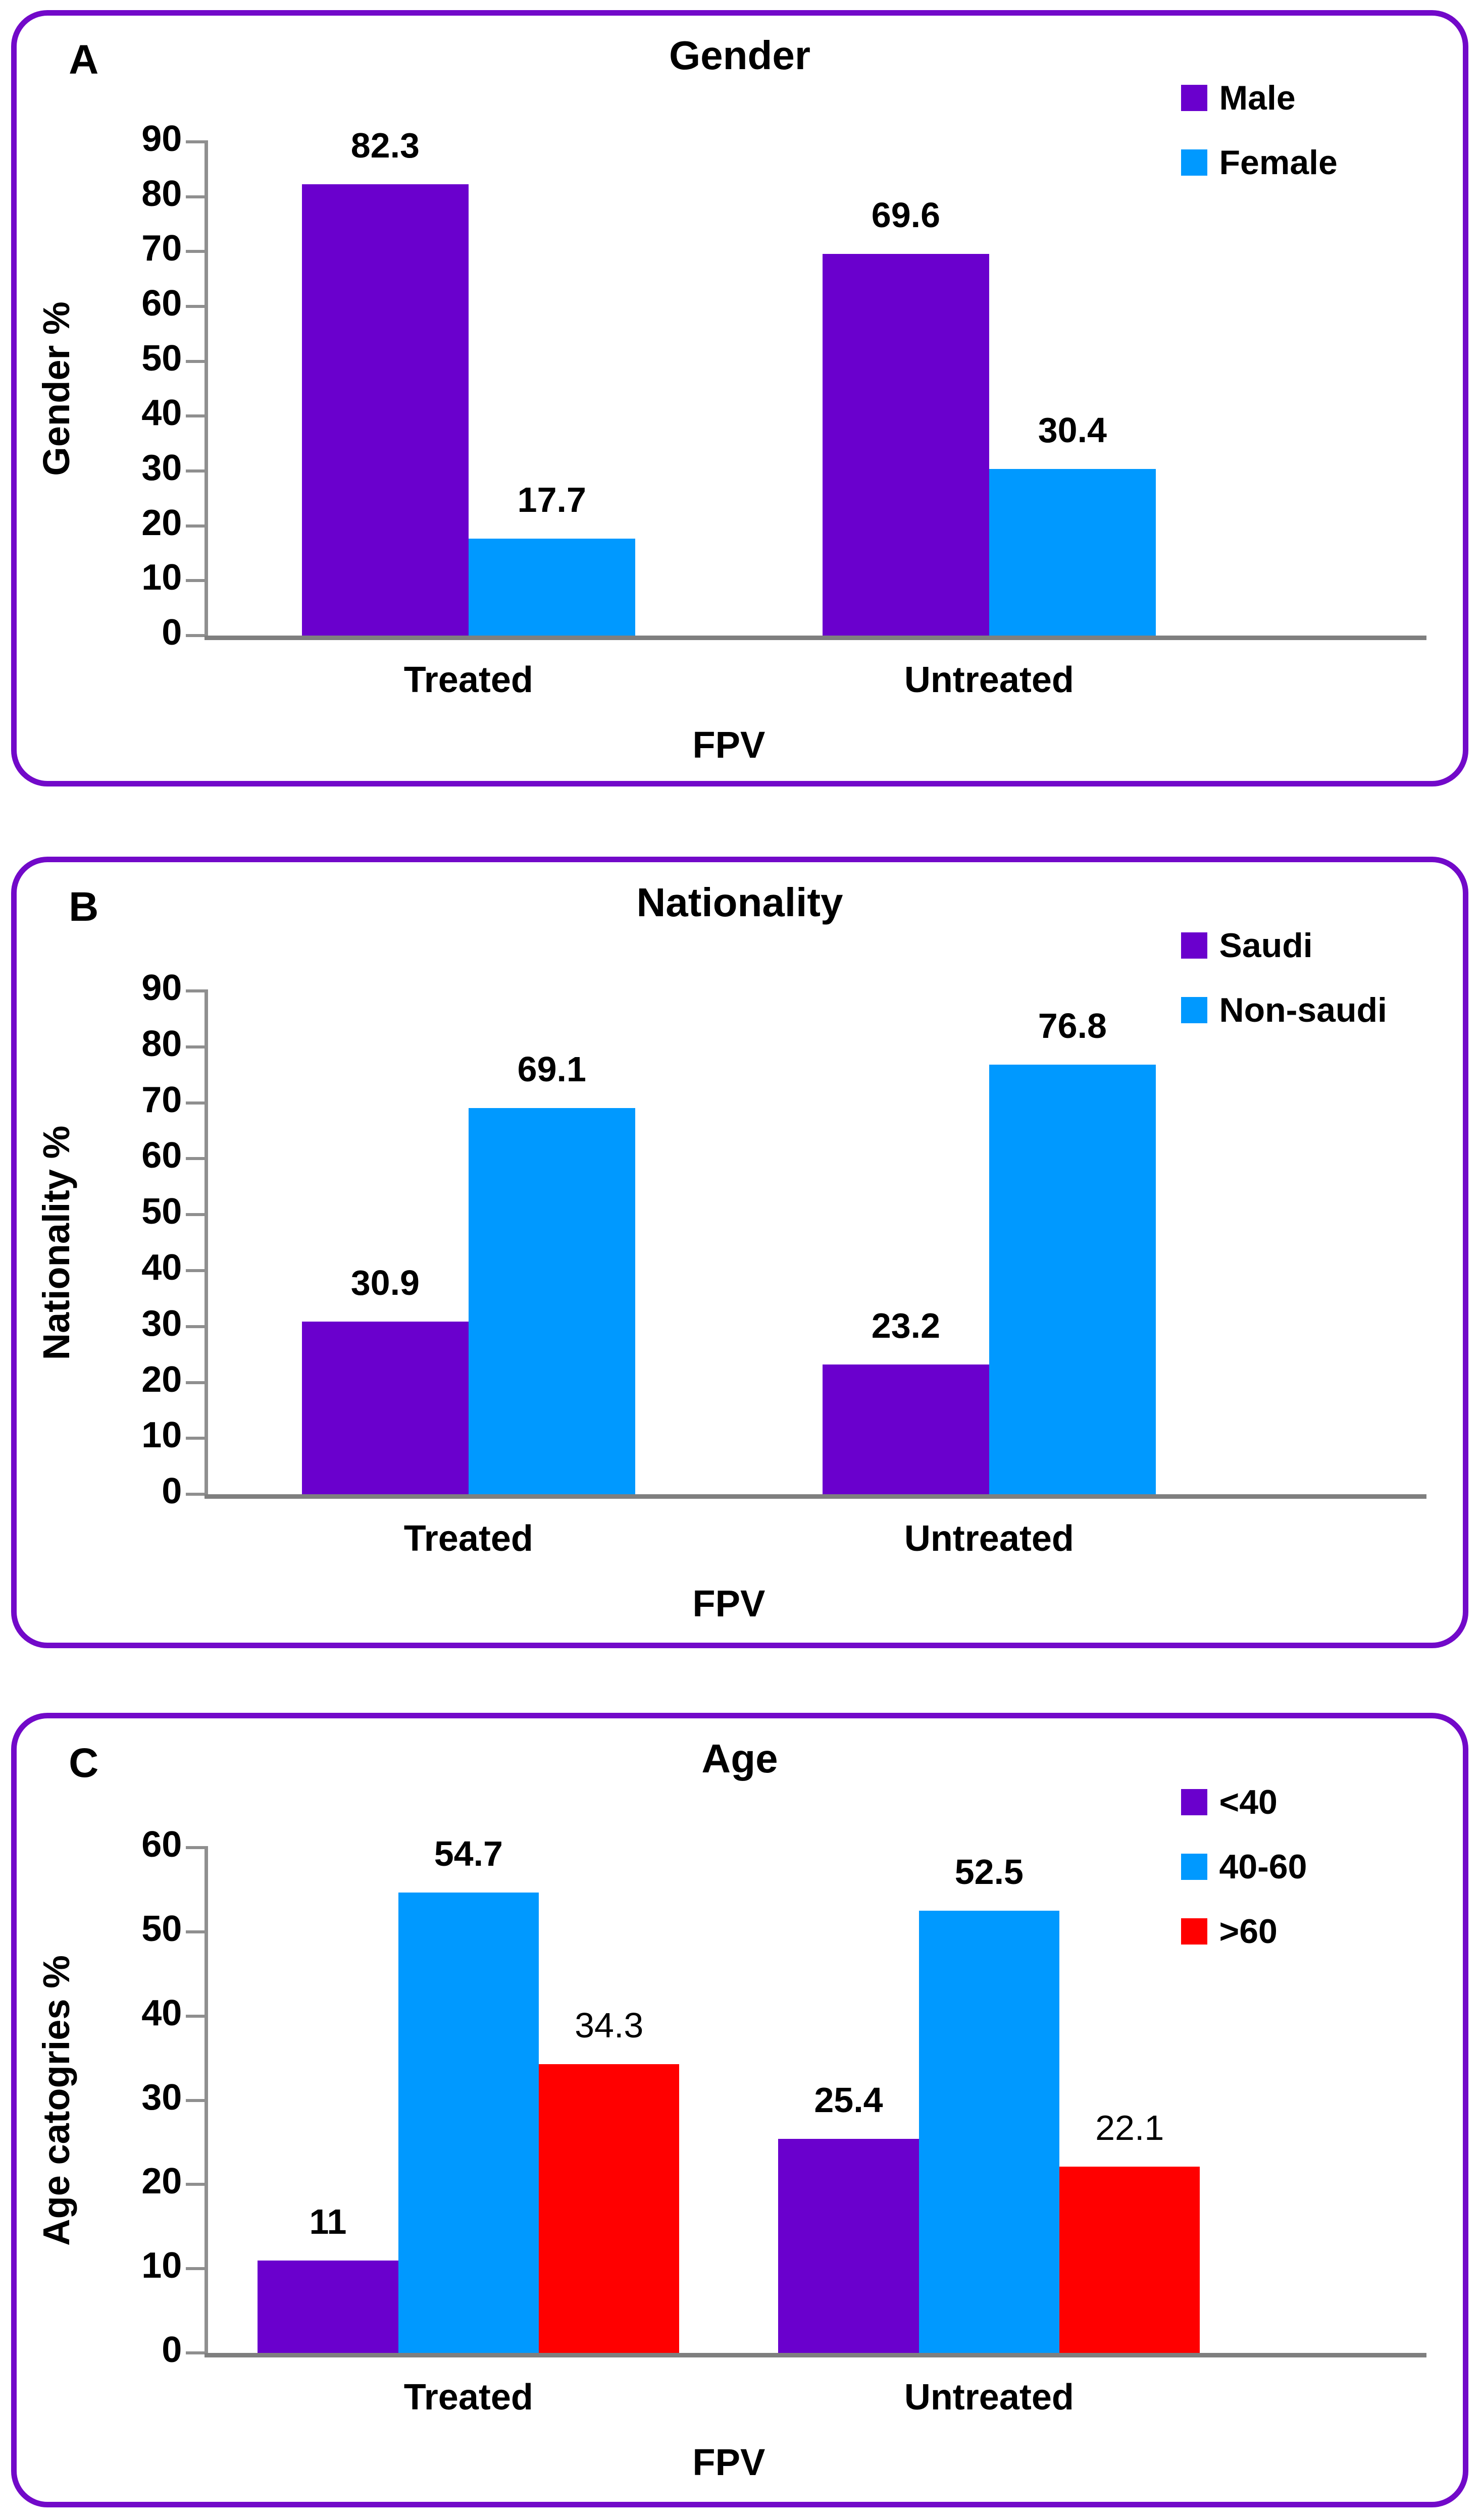 This screenshot has height=2520, width=1481. Describe the element at coordinates (1072, 1026) in the screenshot. I see `value-label: 76.8` at that location.